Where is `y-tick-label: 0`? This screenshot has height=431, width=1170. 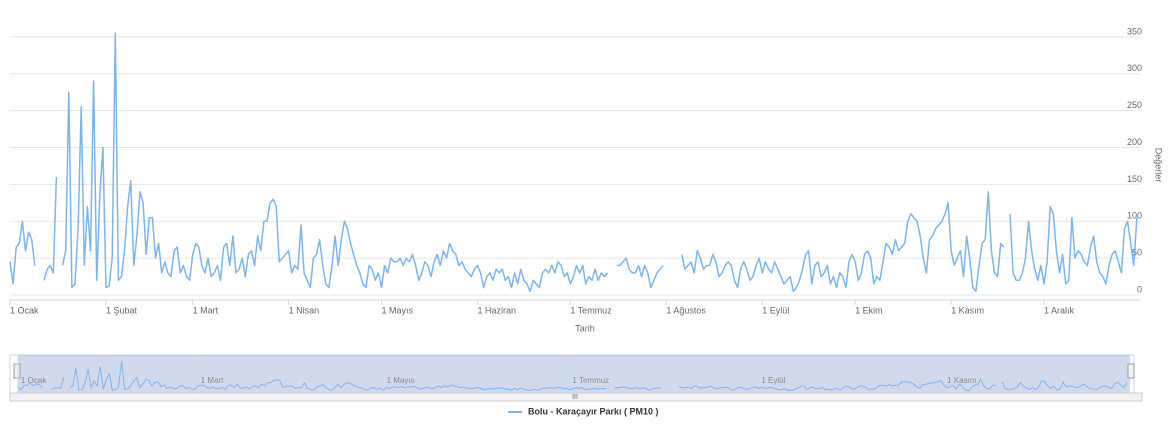 y-tick-label: 0 is located at coordinates (1139, 289).